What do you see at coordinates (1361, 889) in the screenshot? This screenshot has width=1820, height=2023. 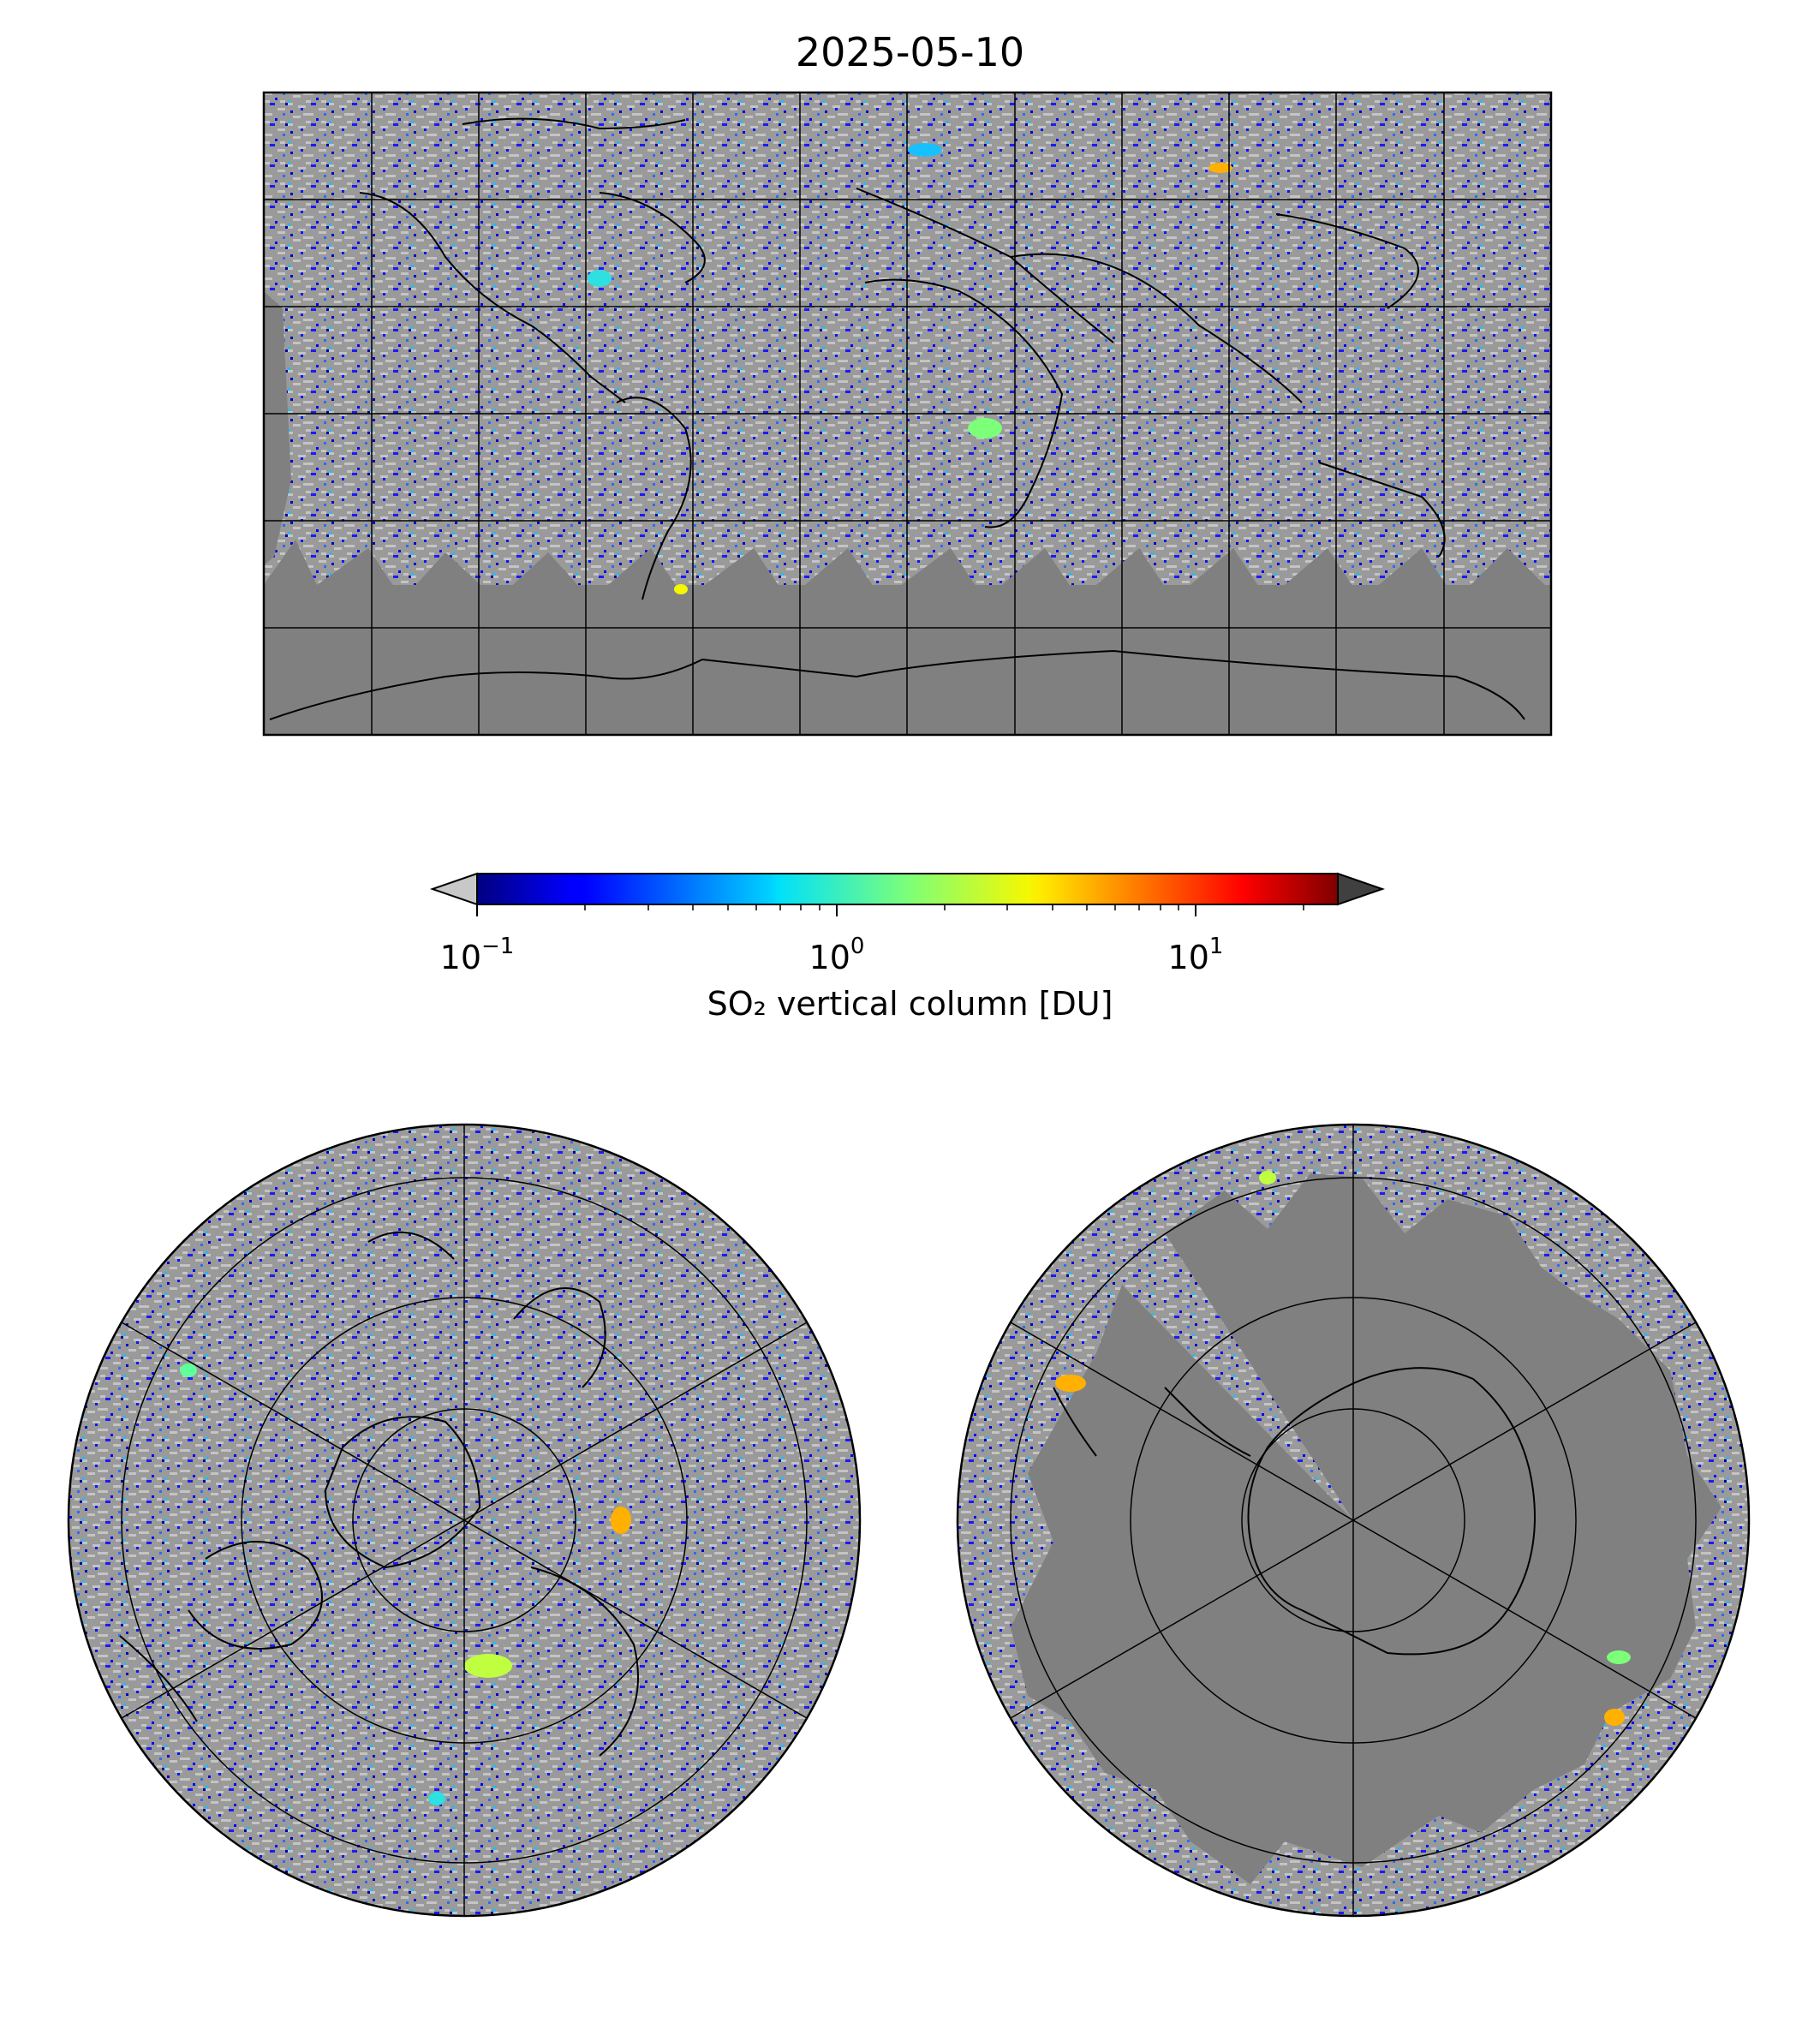 I see `colorbar-over-extension` at bounding box center [1361, 889].